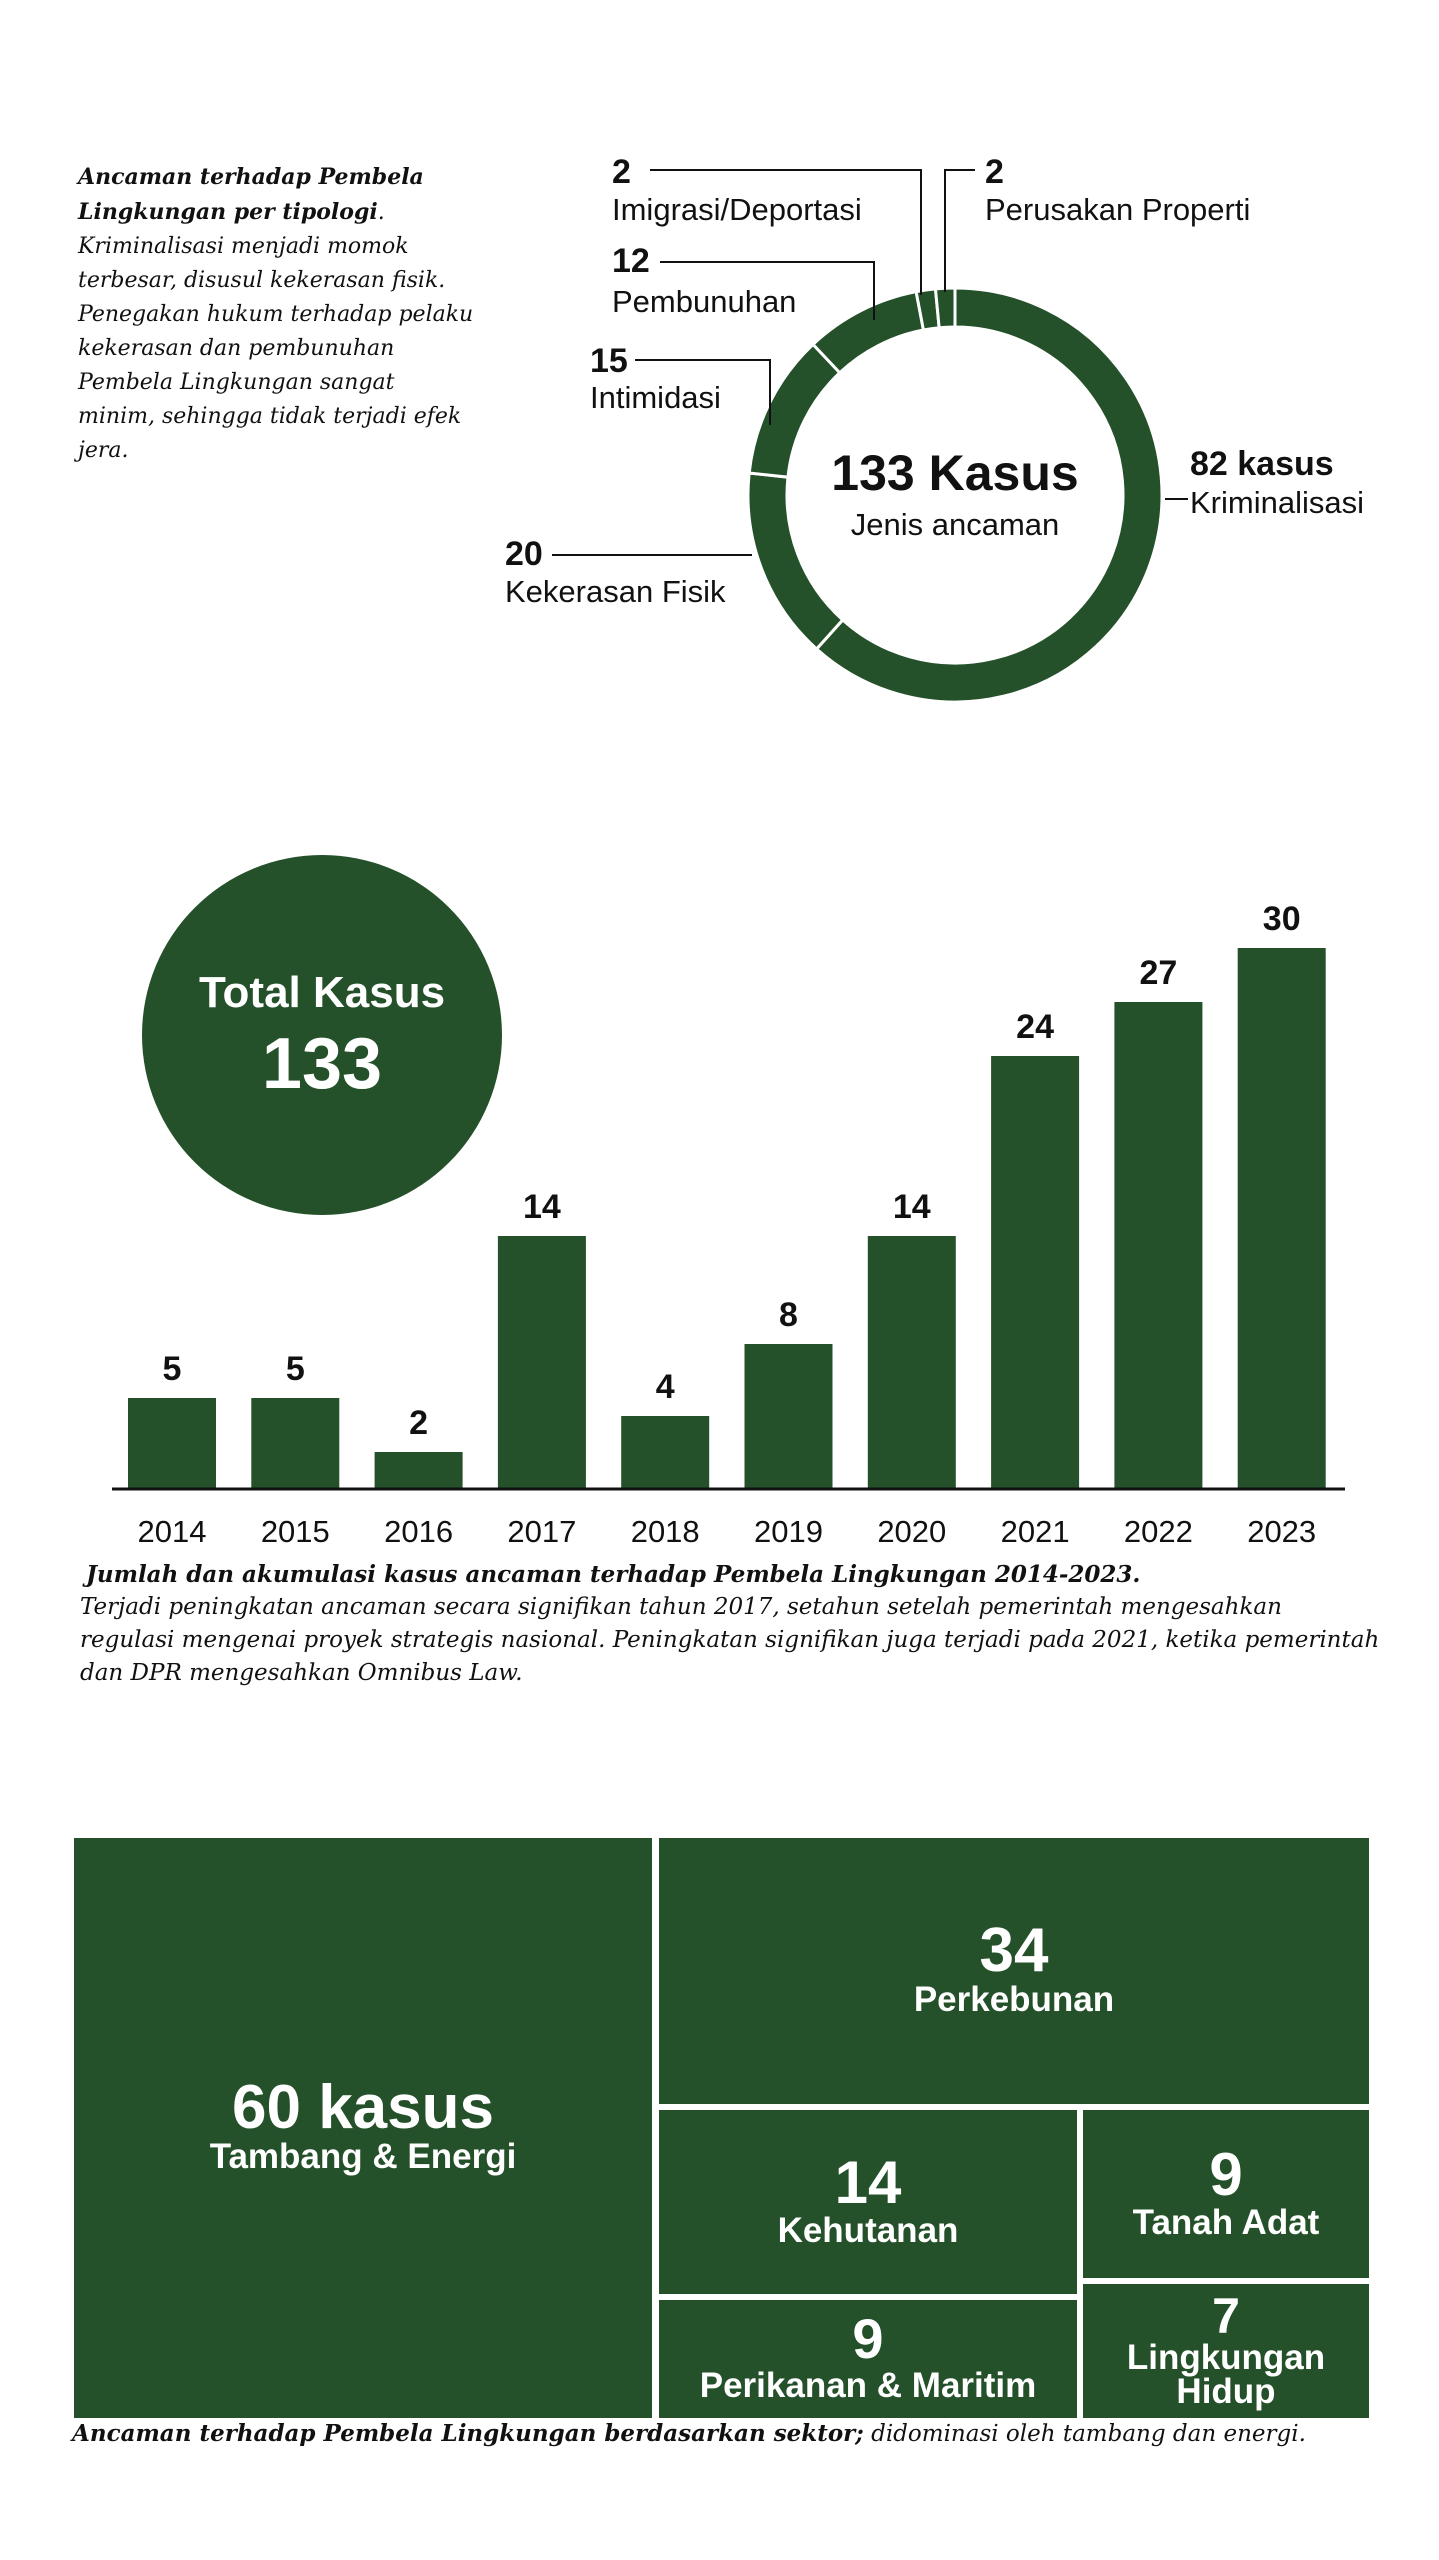  Describe the element at coordinates (1226, 2374) in the screenshot. I see `treemap-cell-label: Lingkungan Hidup` at that location.